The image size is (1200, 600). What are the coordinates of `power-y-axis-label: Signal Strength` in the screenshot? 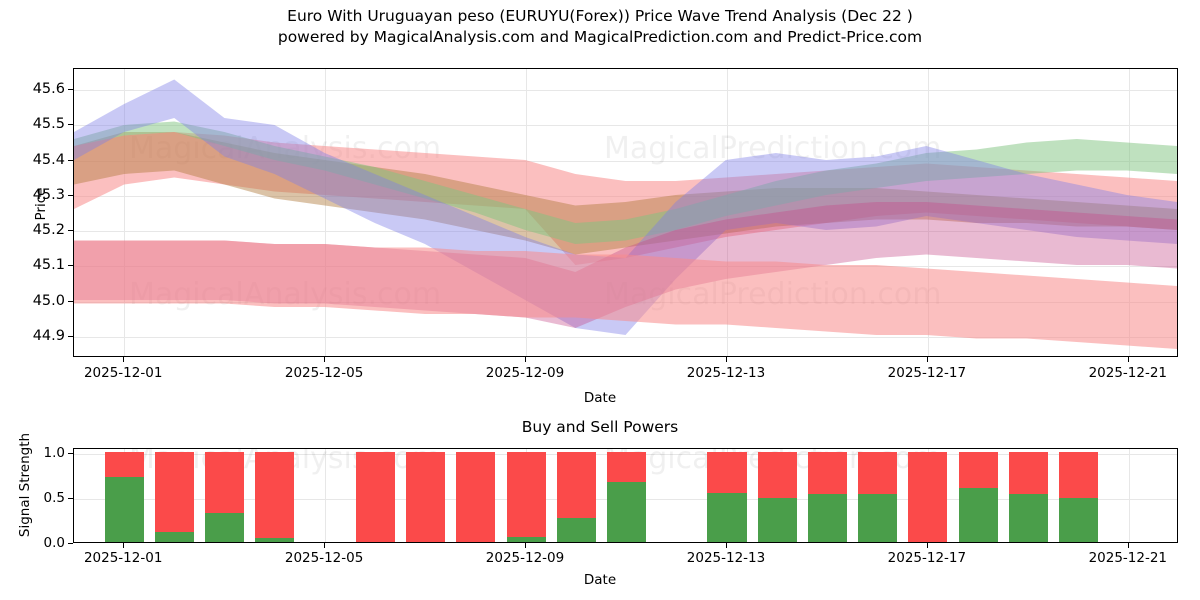 It's located at (25, 485).